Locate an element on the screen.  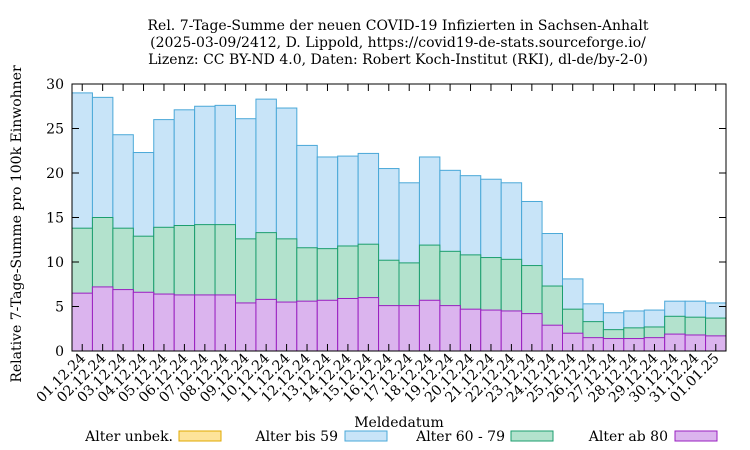
bar-alter-ab-80-02.12.24 is located at coordinates (102, 319).